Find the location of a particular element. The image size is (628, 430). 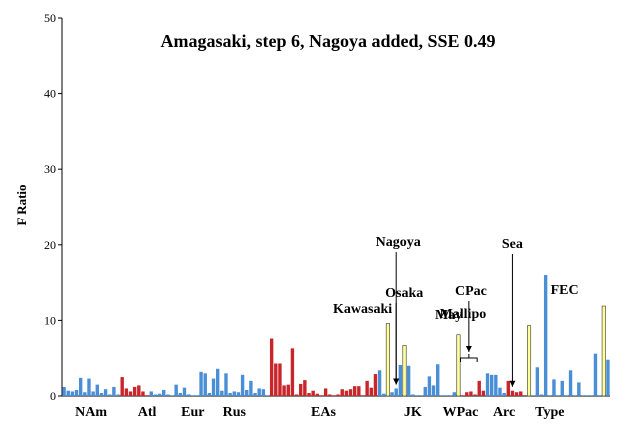

group-label: WPac is located at coordinates (461, 412).